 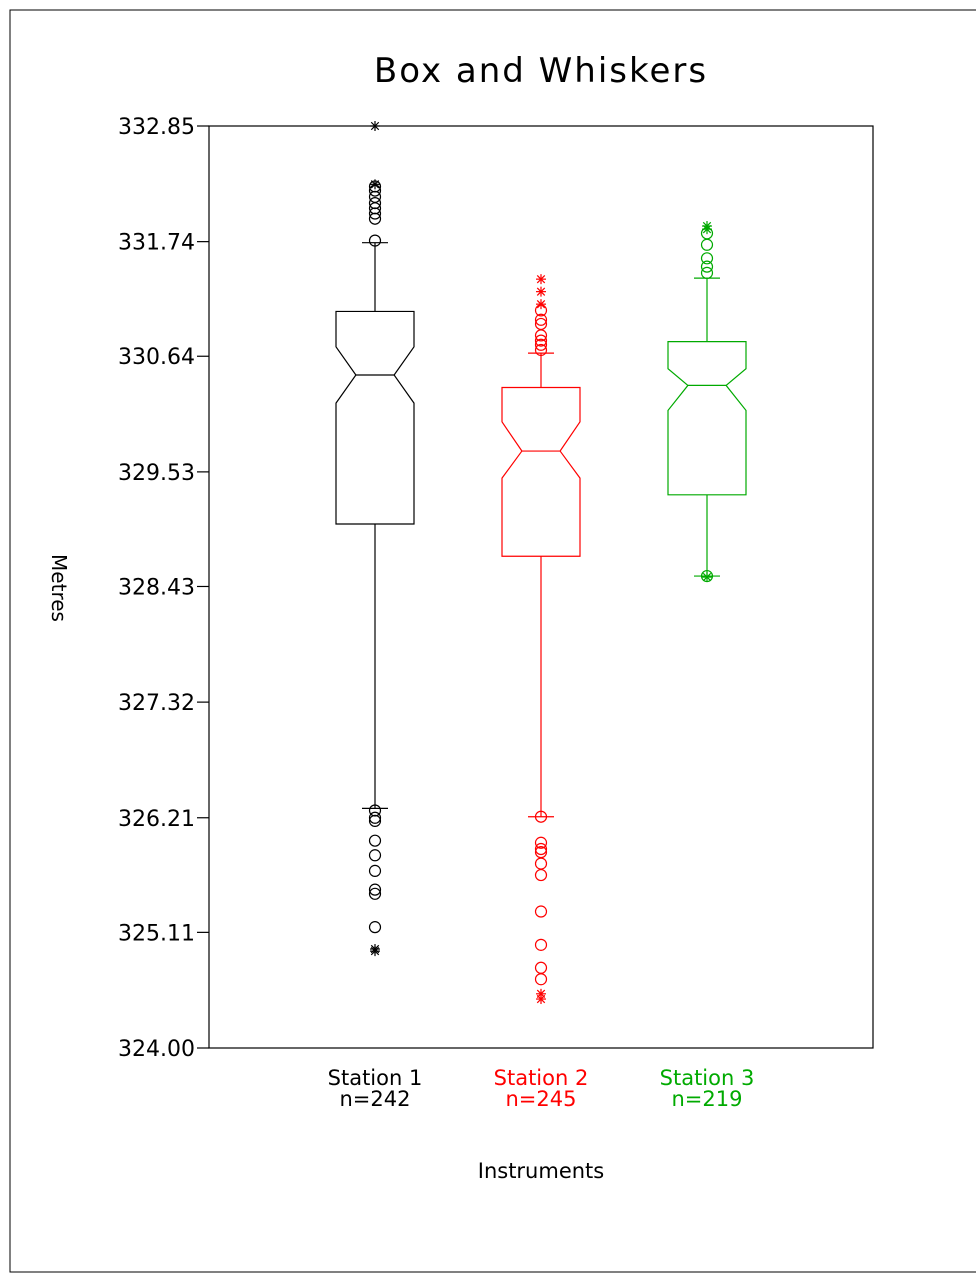 What do you see at coordinates (541, 1078) in the screenshot?
I see `category-label: Station 2` at bounding box center [541, 1078].